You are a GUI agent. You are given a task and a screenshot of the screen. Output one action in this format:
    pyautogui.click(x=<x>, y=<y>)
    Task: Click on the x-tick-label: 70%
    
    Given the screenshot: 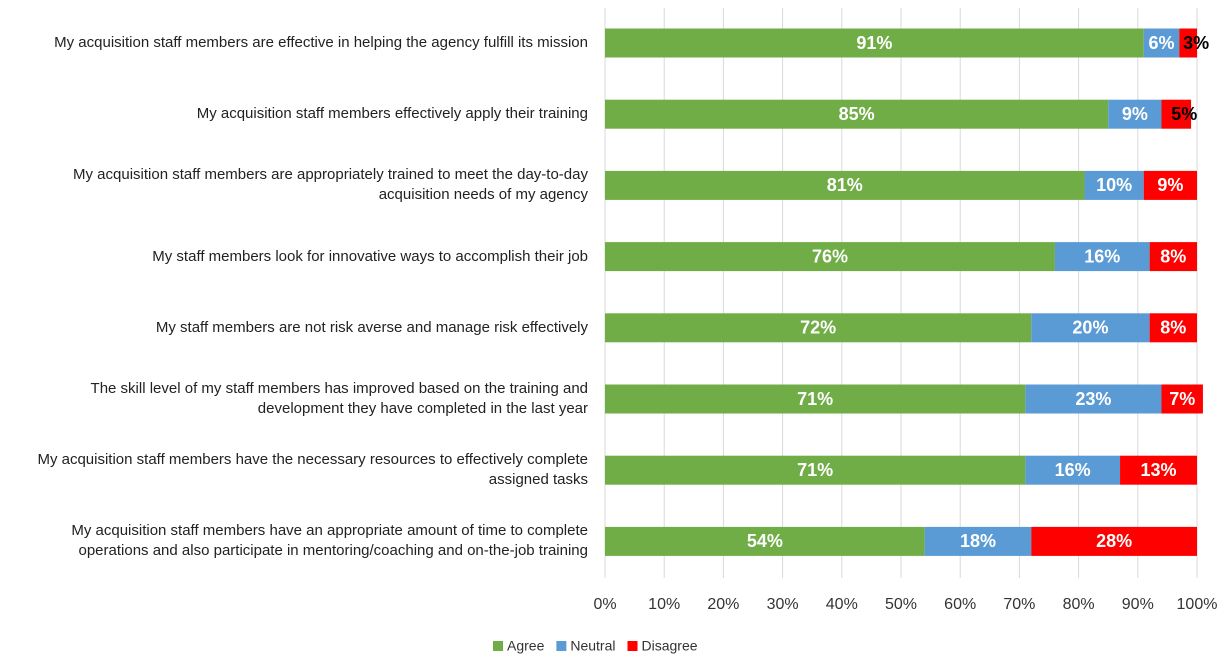 What is the action you would take?
    pyautogui.click(x=1019, y=604)
    